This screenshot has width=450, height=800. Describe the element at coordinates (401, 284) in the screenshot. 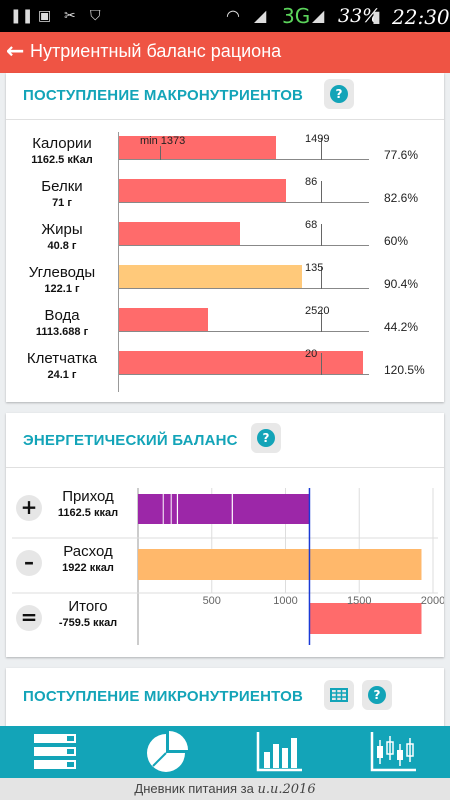

I see `percent-label: 90.4%` at that location.